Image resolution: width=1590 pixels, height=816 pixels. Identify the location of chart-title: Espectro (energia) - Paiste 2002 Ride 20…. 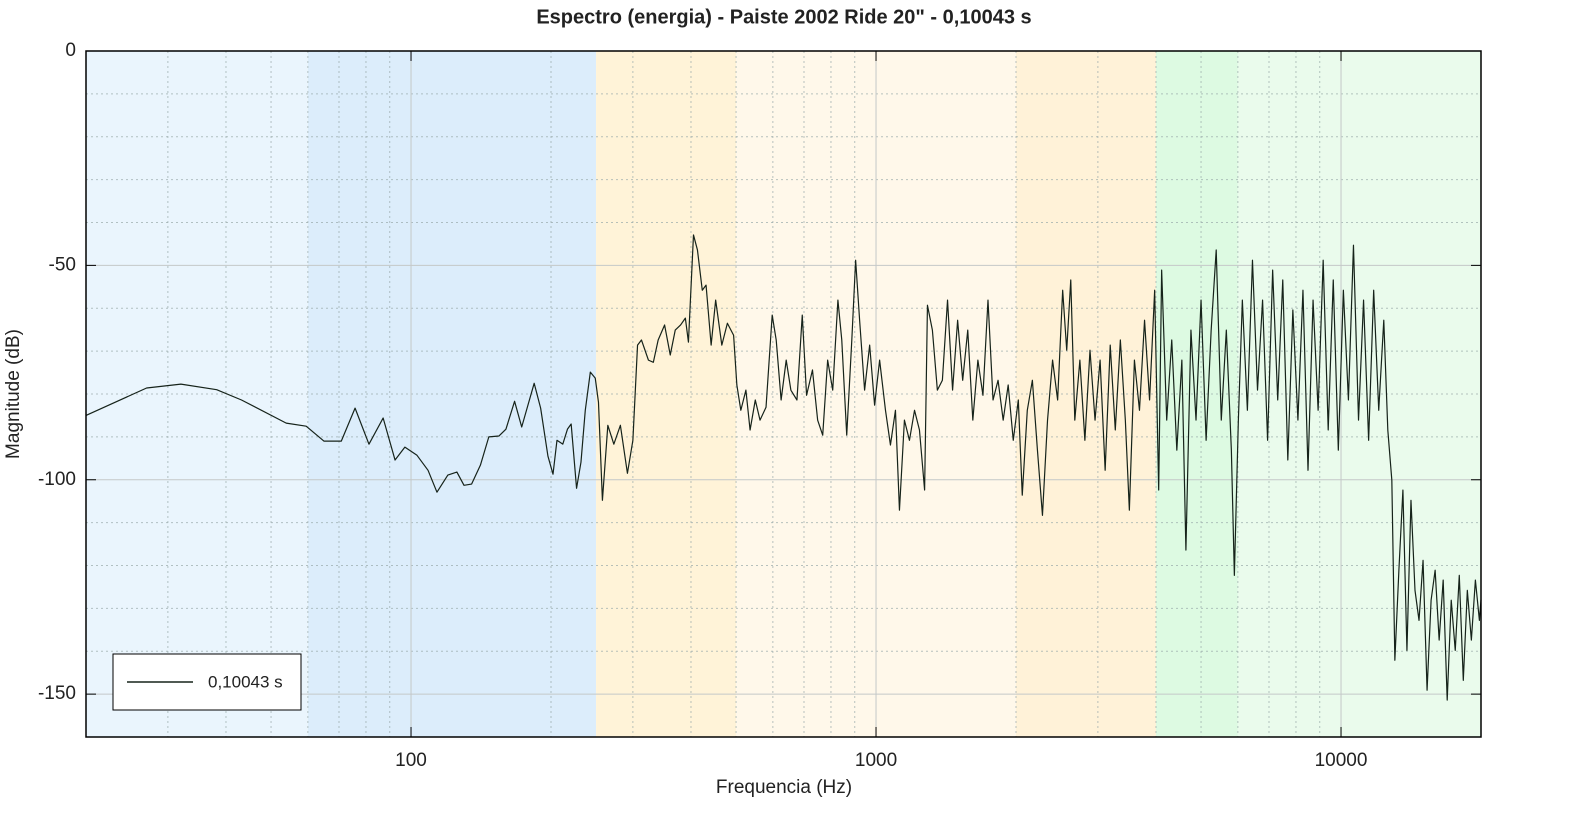
(783, 17).